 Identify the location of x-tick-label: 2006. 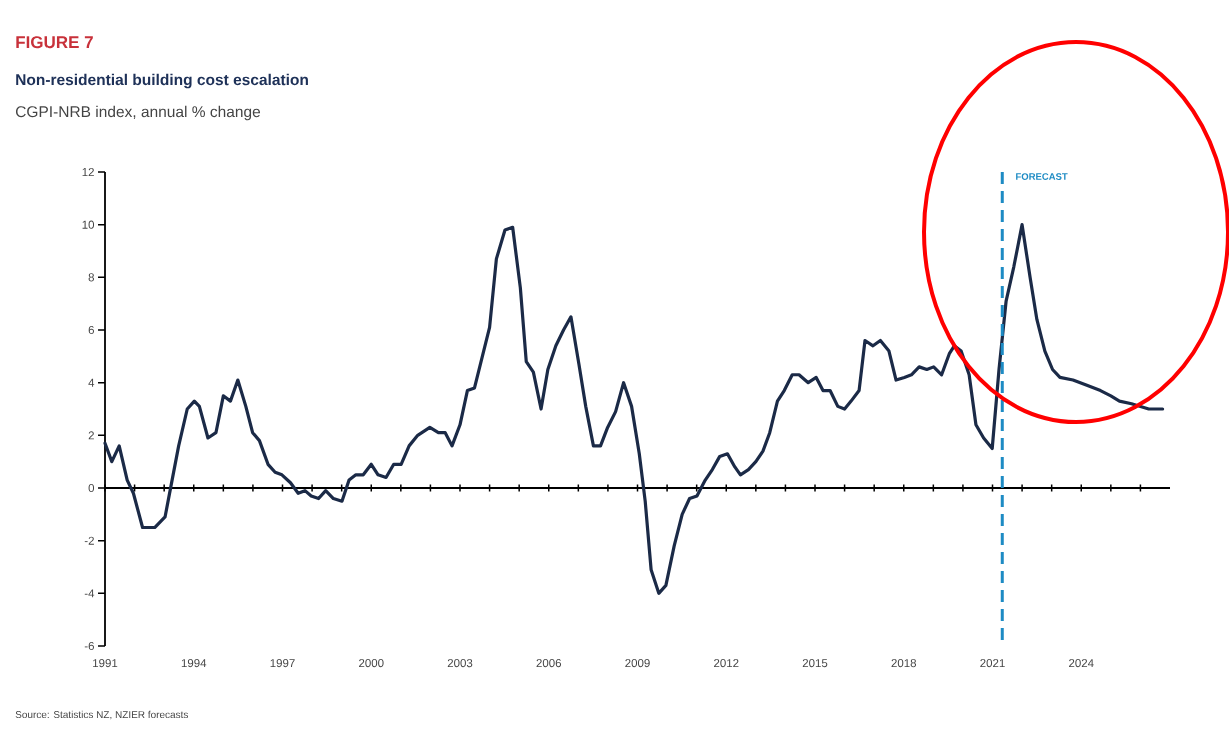
(549, 663).